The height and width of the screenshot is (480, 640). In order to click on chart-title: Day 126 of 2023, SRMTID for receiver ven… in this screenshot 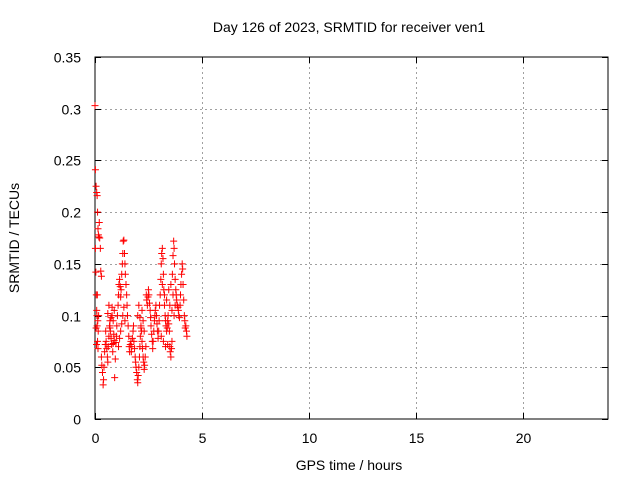, I will do `click(349, 27)`.